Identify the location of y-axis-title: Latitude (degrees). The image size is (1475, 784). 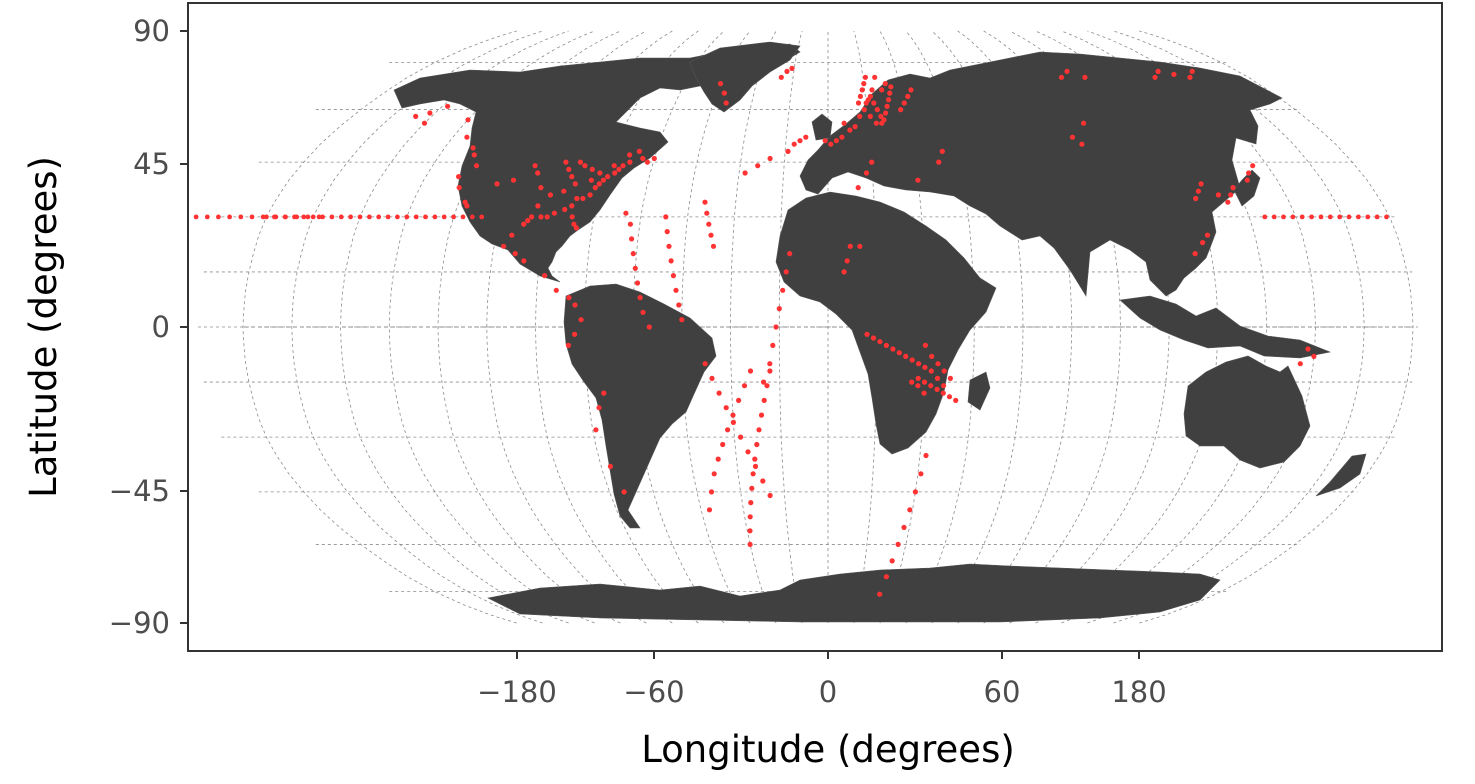
(43, 327).